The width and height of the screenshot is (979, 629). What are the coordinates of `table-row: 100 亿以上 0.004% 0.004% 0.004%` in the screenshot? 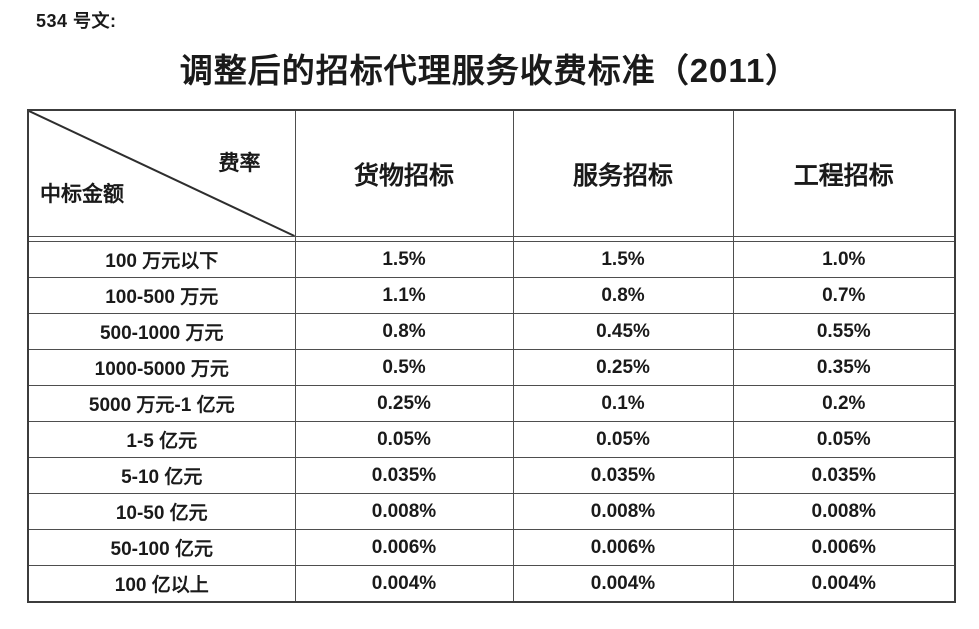 It's located at (491, 584).